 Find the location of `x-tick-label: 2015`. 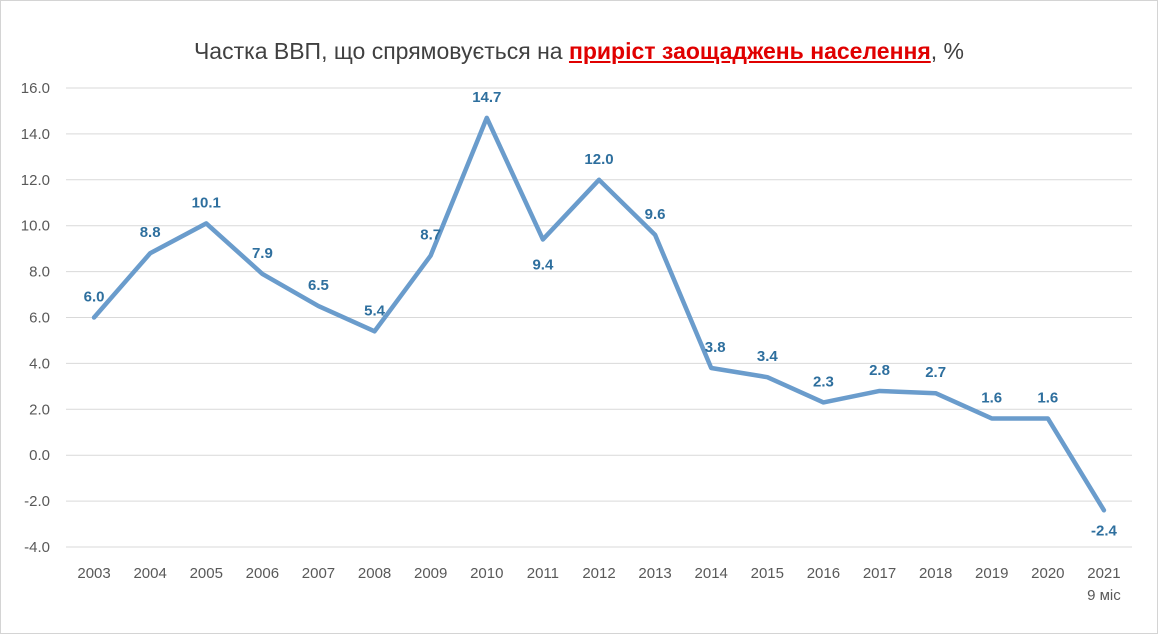

x-tick-label: 2015 is located at coordinates (767, 573).